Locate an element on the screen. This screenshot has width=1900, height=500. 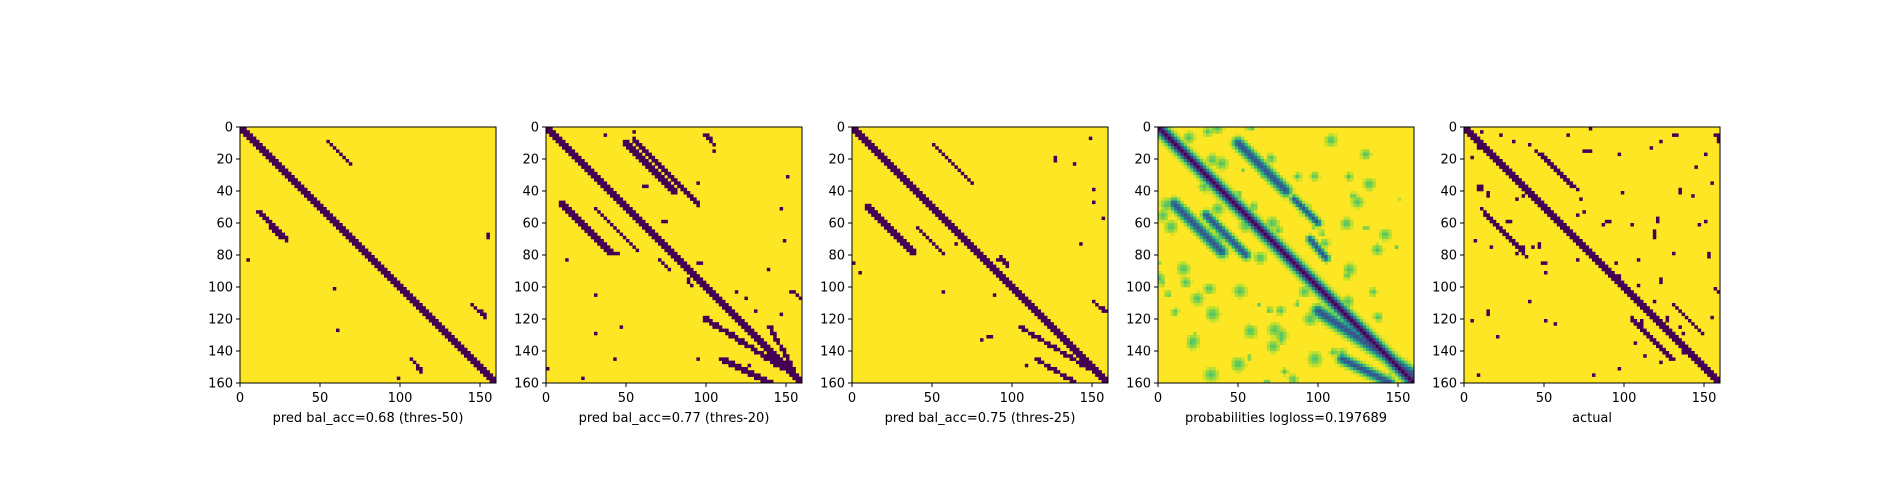
x-tick-label: 100 is located at coordinates (1012, 398).